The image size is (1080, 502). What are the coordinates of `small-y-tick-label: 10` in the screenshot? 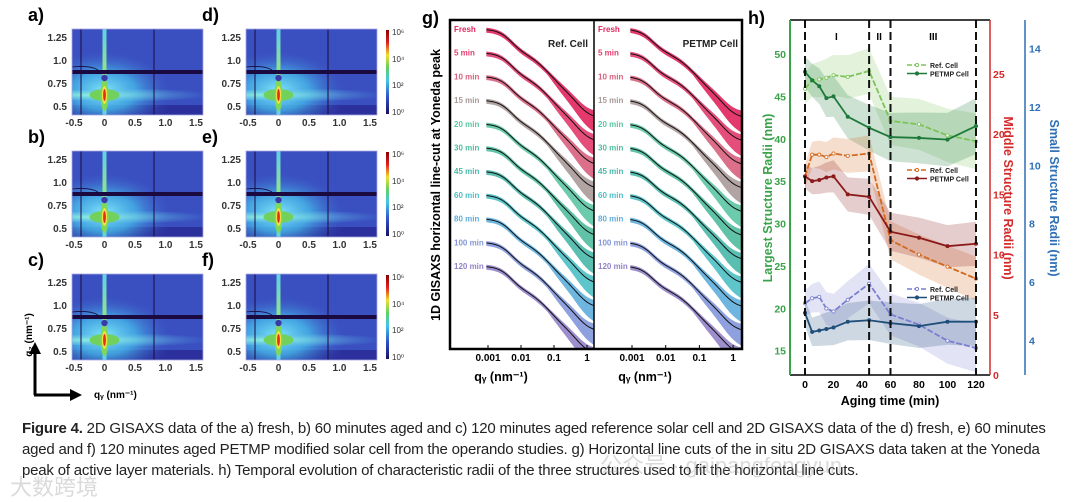 It's located at (1035, 166).